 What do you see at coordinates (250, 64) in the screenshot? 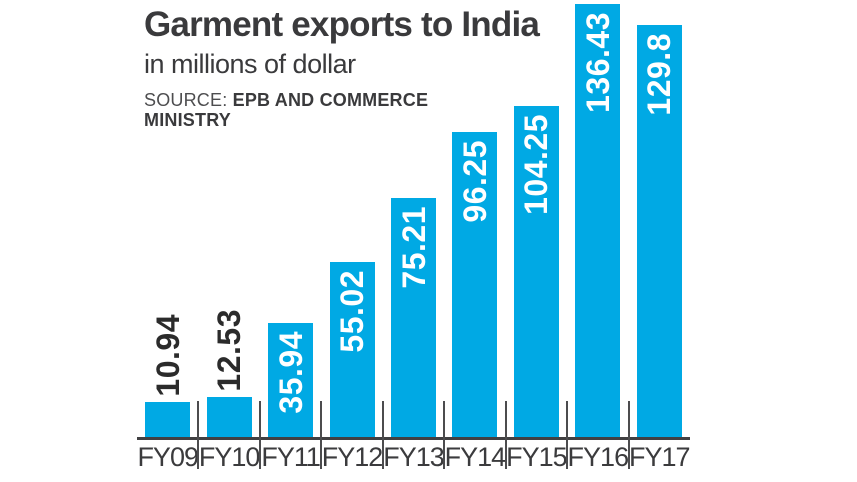
I see `chart-subtitle: in millions of dollar` at bounding box center [250, 64].